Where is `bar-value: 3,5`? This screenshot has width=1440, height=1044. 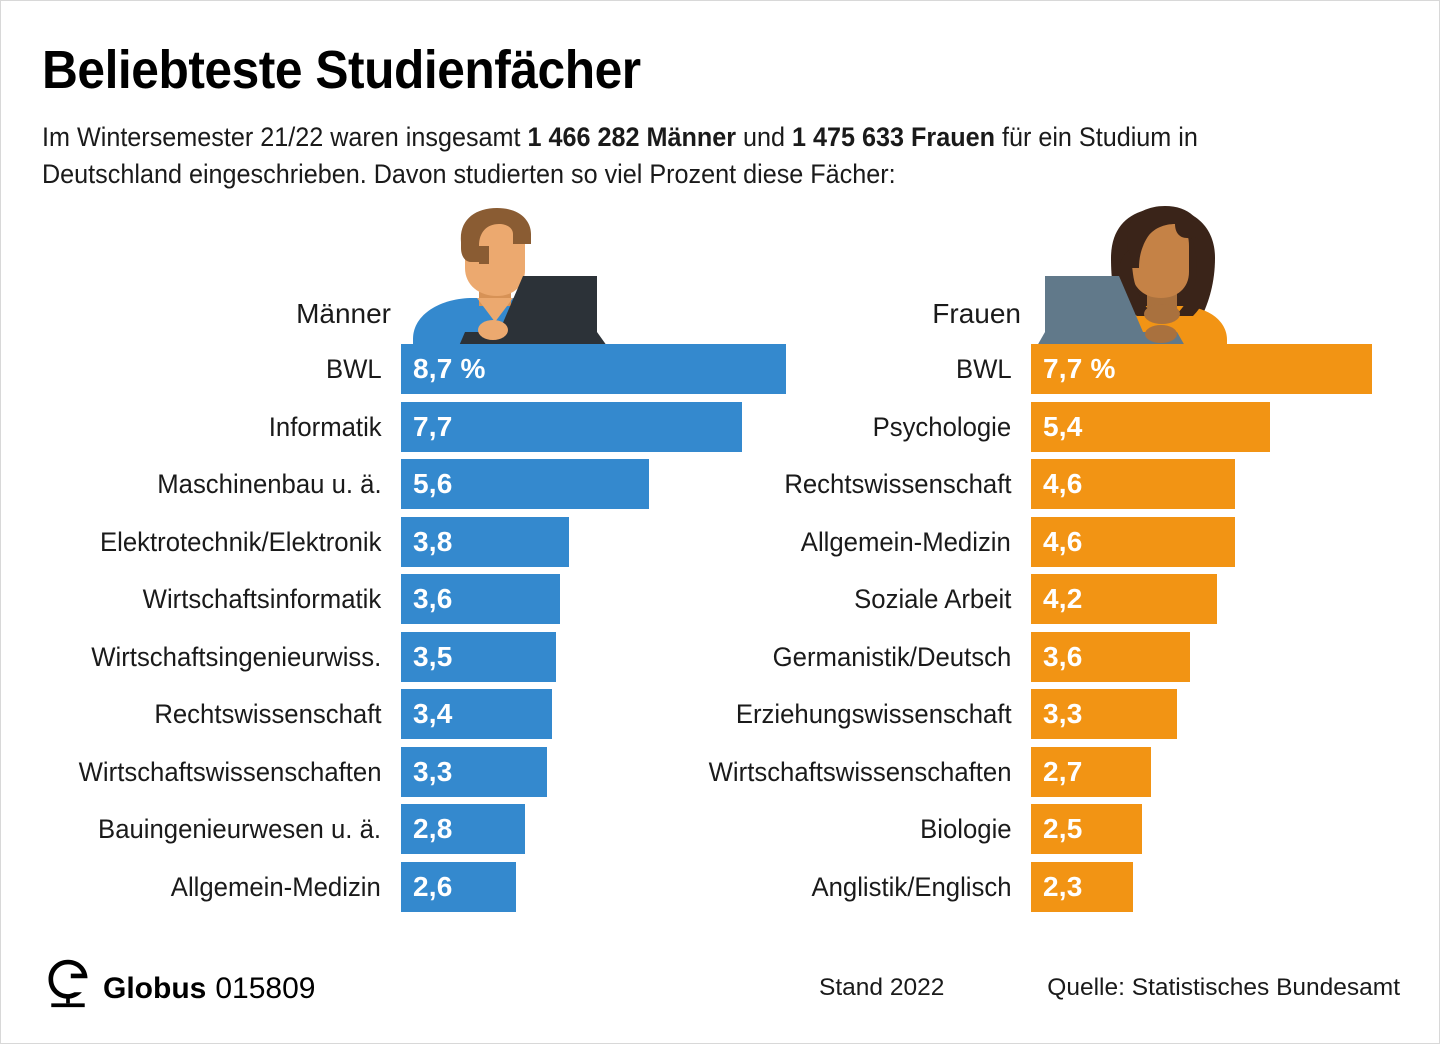 bar-value: 3,5 is located at coordinates (433, 656).